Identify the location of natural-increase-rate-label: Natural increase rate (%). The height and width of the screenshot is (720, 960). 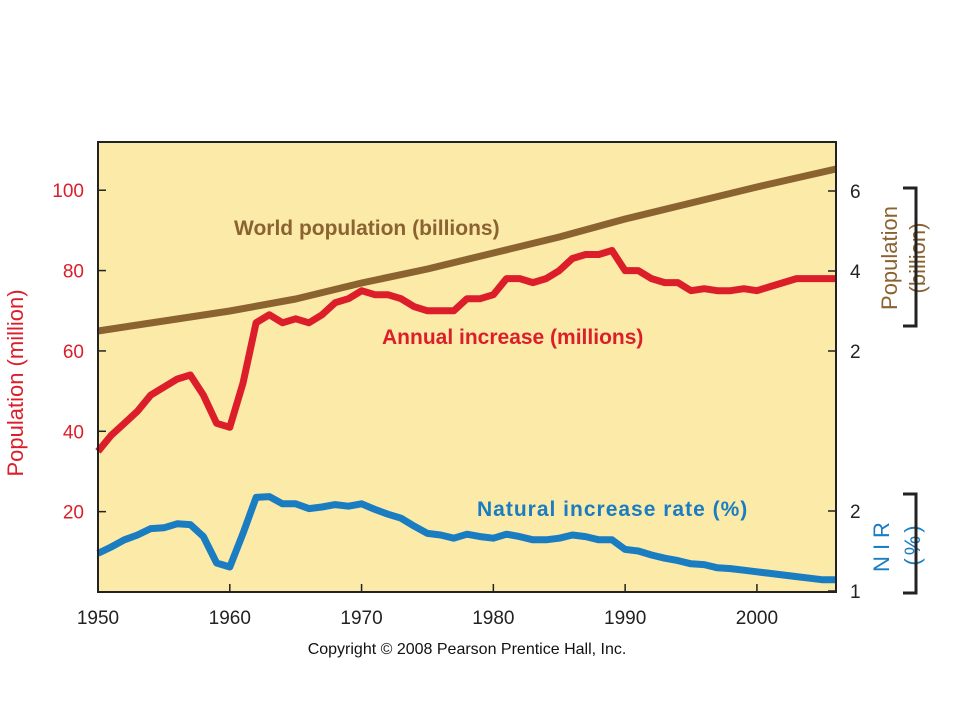
(612, 509).